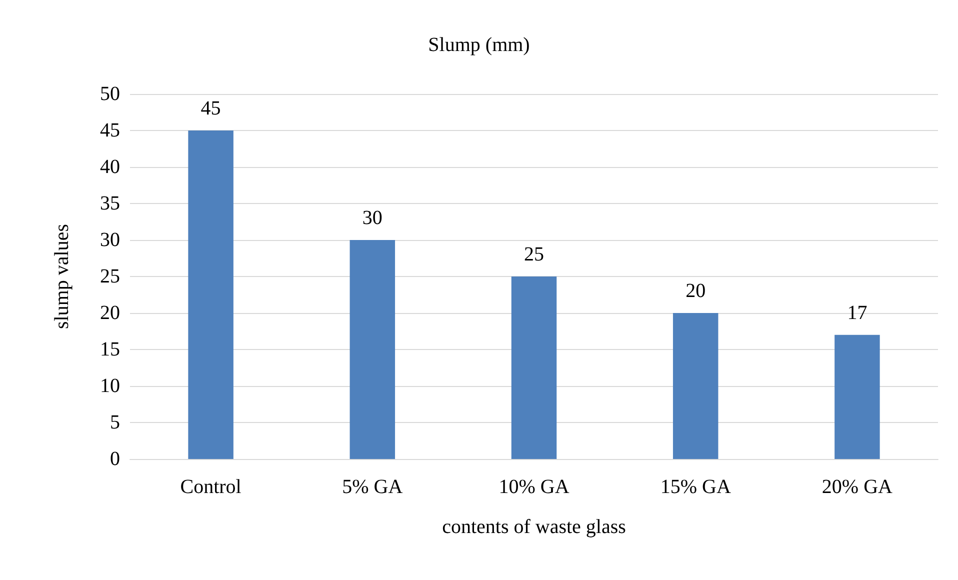 The height and width of the screenshot is (580, 958). I want to click on data-label: 30, so click(372, 218).